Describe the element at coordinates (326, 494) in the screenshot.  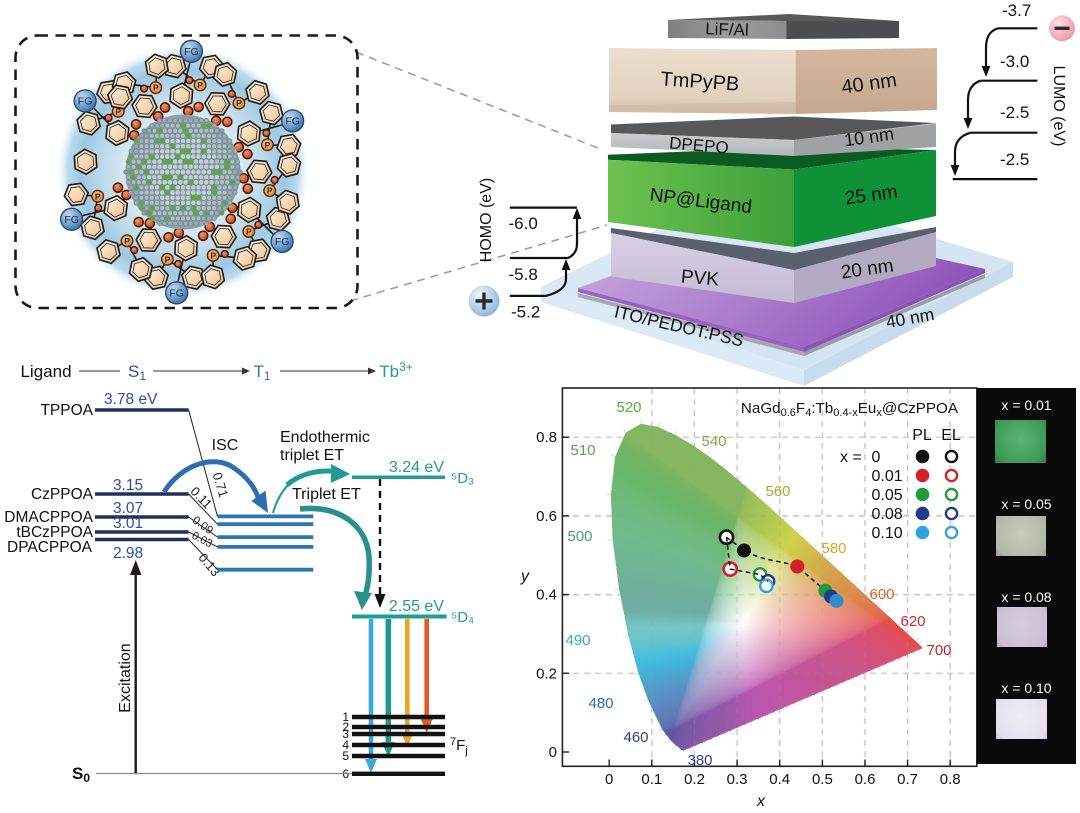
I see `svg-text: Triplet ET` at that location.